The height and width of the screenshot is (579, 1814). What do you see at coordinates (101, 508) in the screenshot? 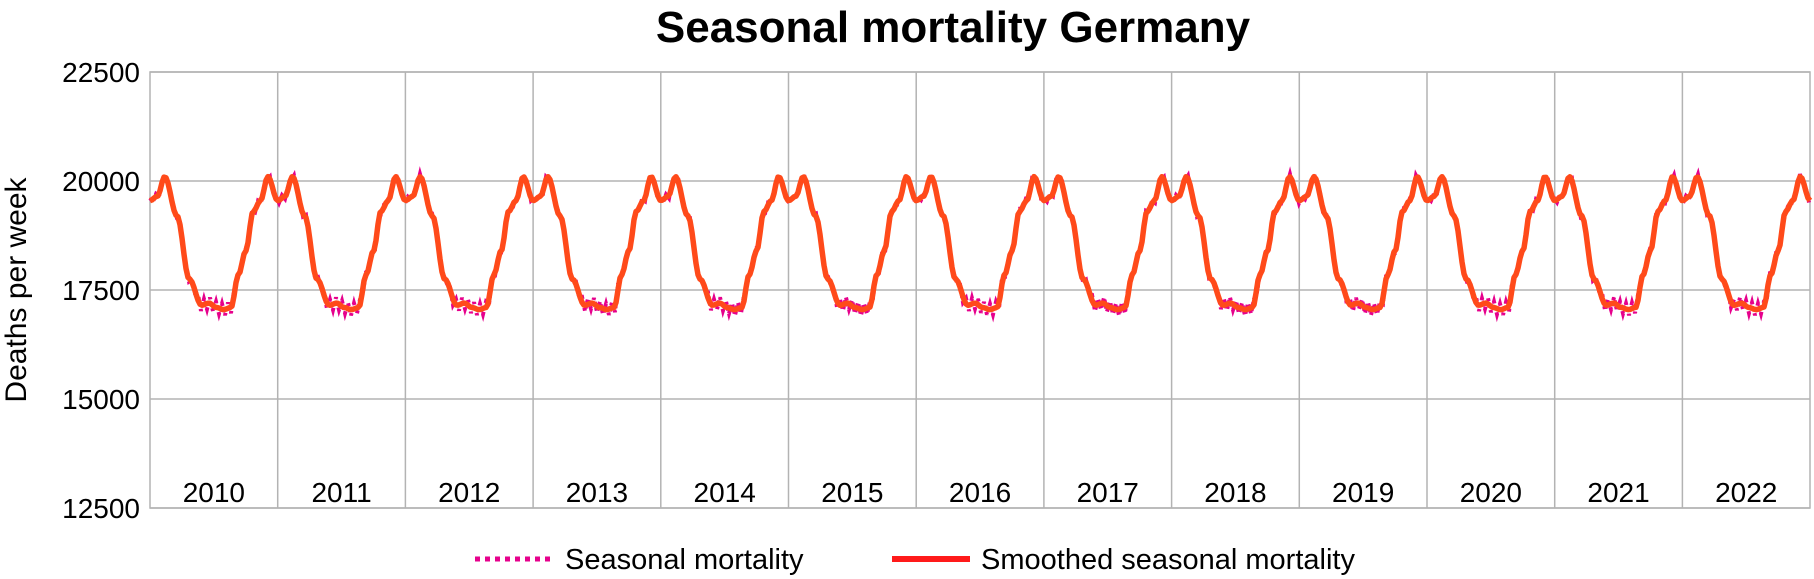
I see `y-tick-label: 12500` at bounding box center [101, 508].